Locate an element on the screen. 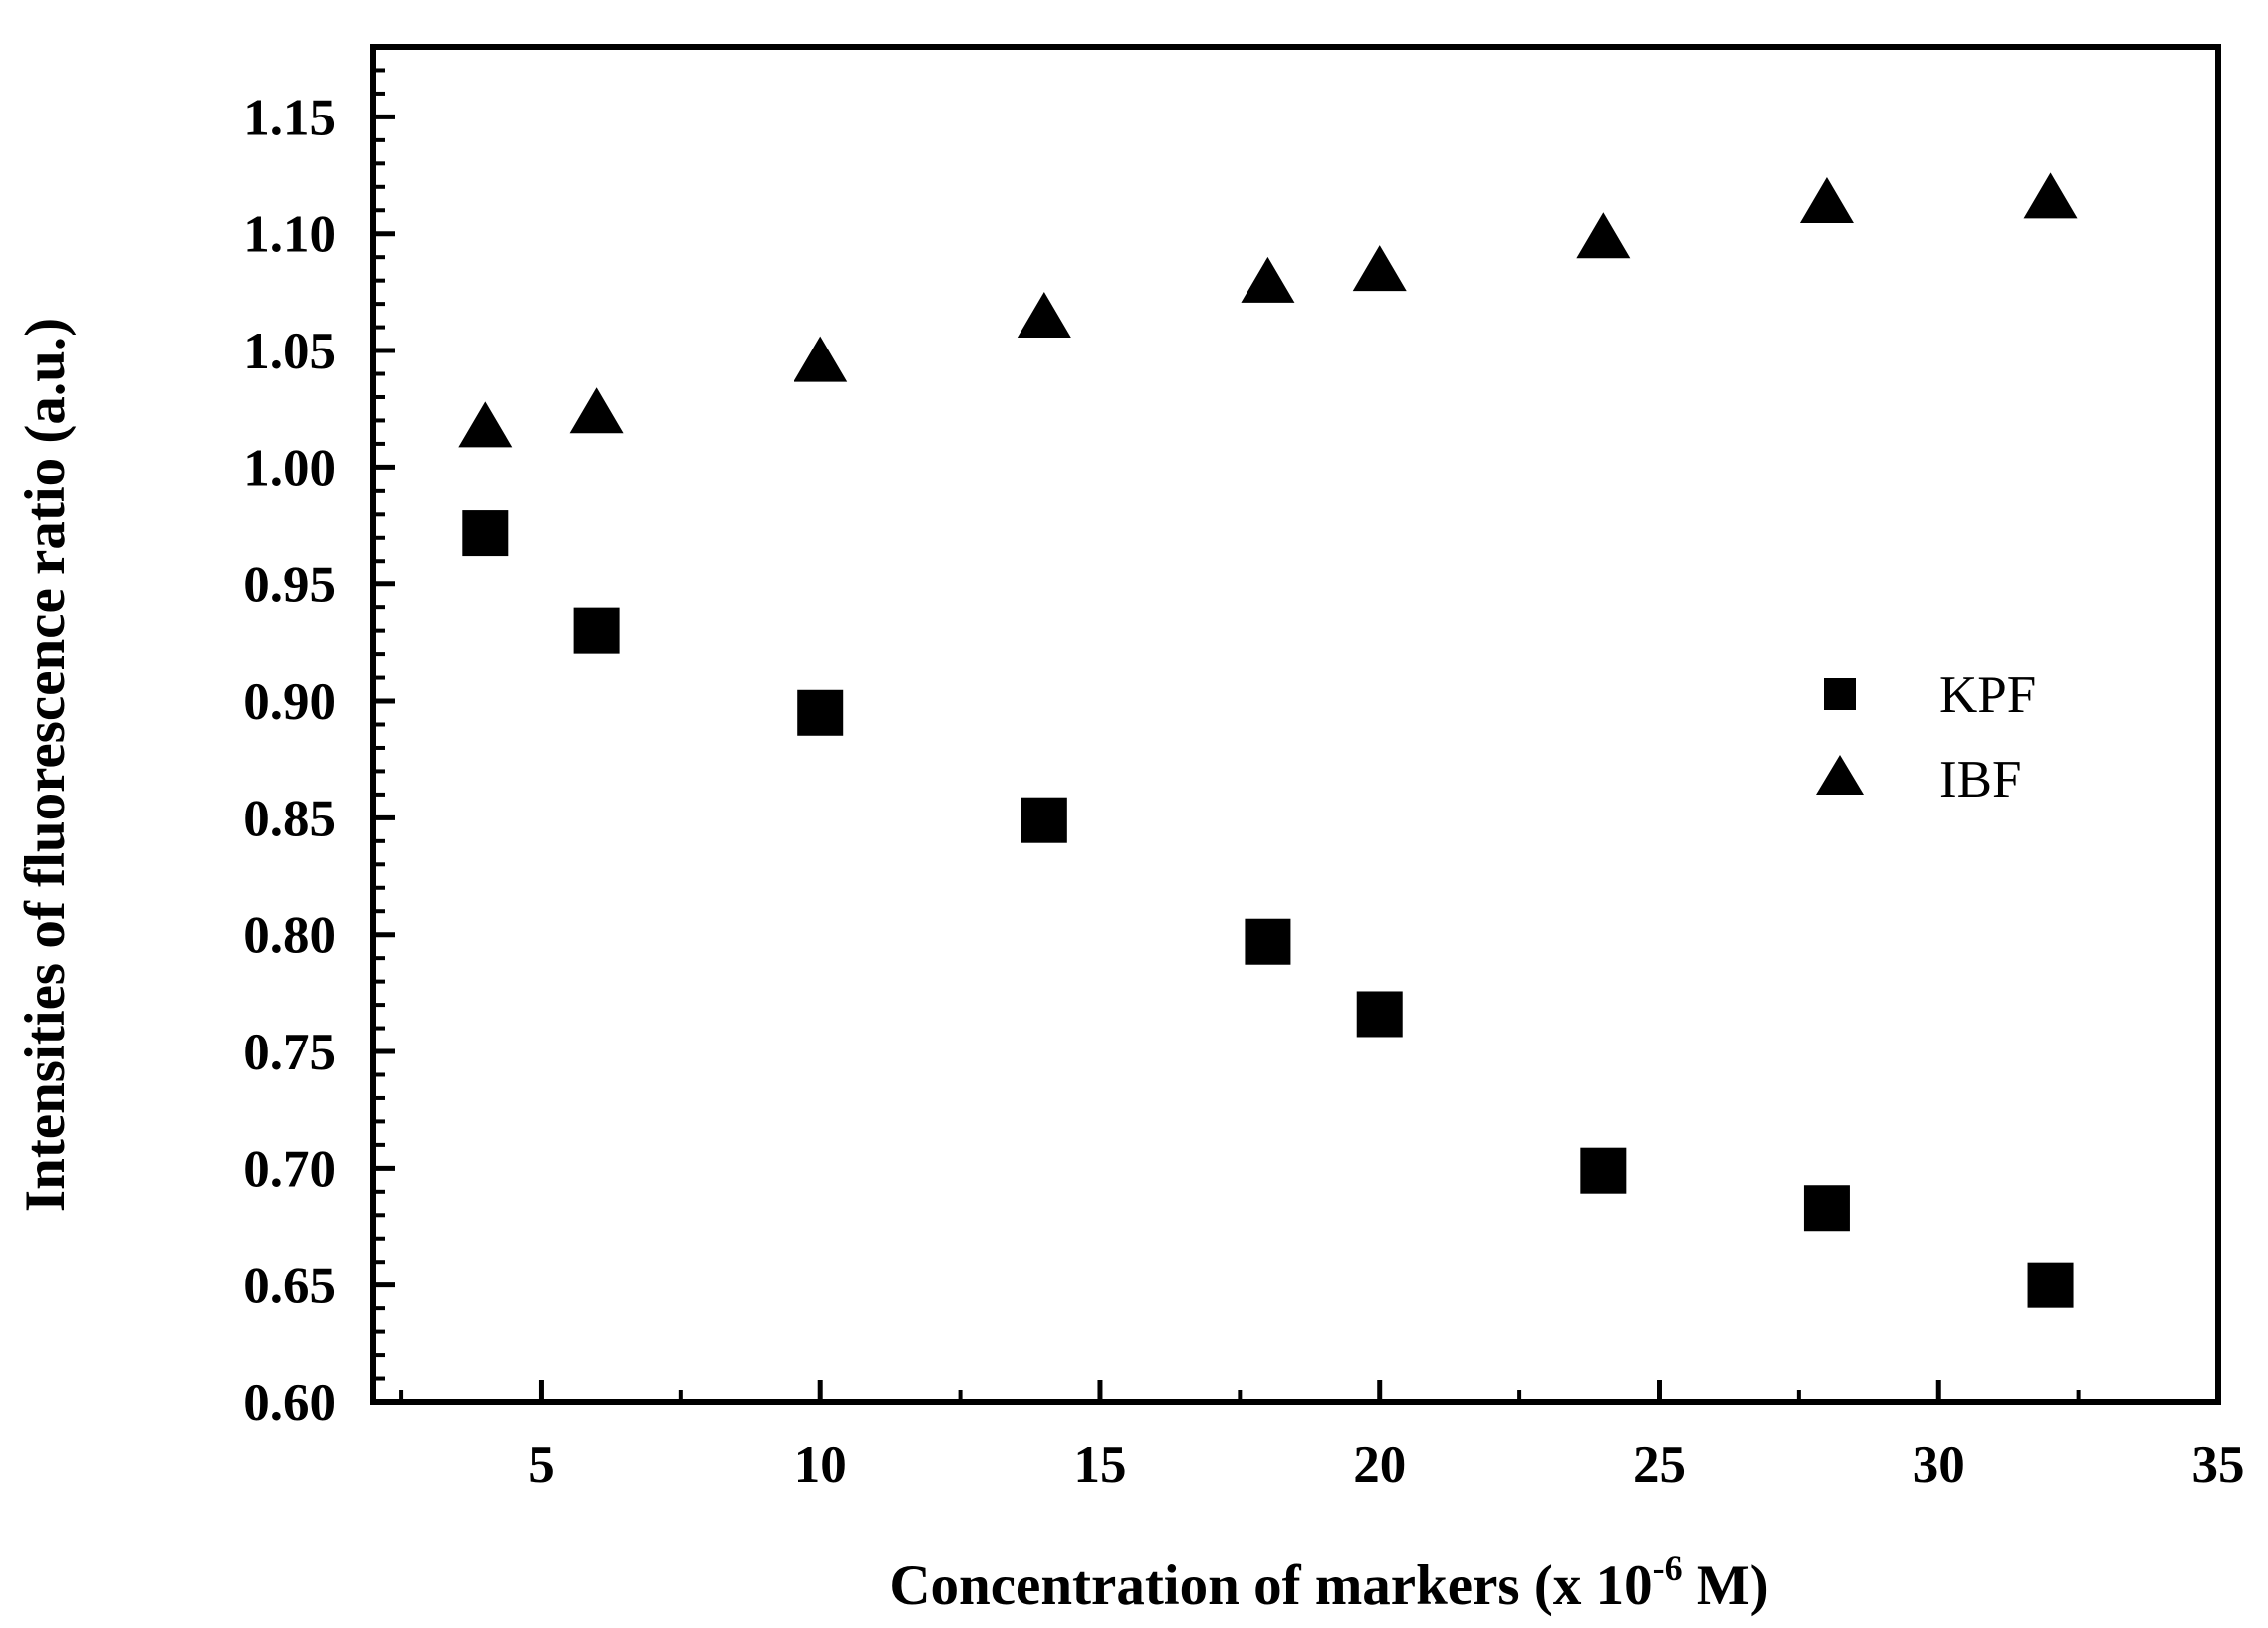 Image resolution: width=2268 pixels, height=1628 pixels. x-tick-label: 10 is located at coordinates (821, 1465).